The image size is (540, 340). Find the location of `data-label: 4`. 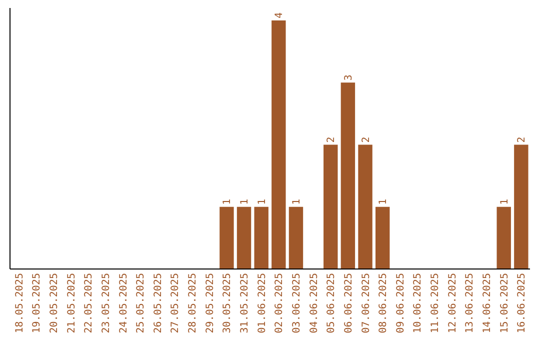

data-label: 4 is located at coordinates (280, 15).